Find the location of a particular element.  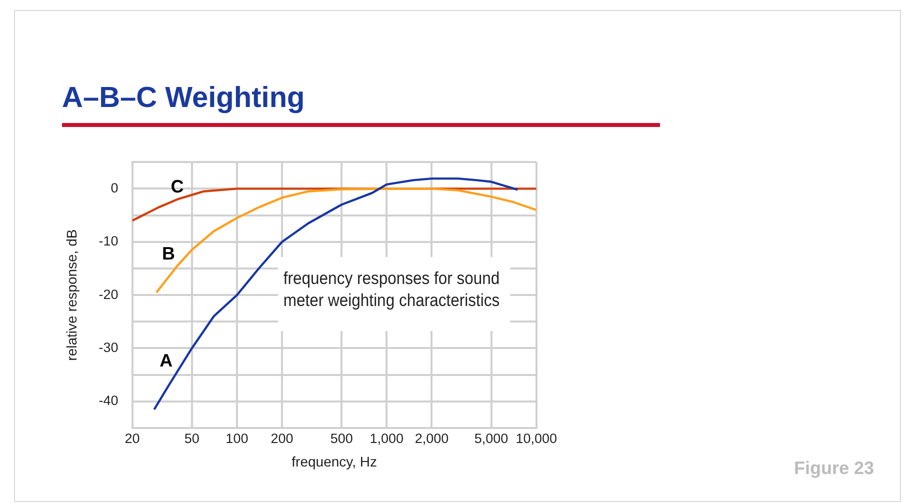

x-tick-label: 100 is located at coordinates (237, 438).